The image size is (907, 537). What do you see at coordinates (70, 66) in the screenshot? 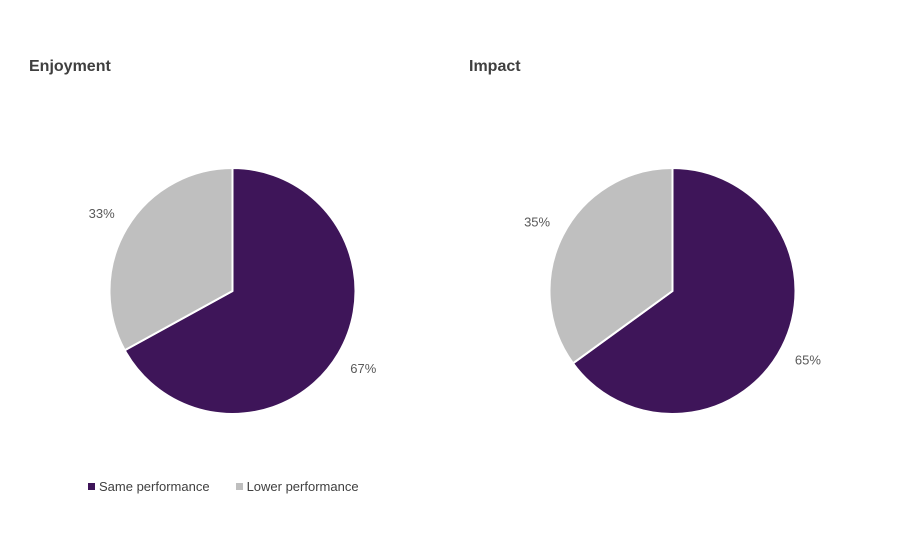
I see `chart-title-enjoyment: Enjoyment` at bounding box center [70, 66].